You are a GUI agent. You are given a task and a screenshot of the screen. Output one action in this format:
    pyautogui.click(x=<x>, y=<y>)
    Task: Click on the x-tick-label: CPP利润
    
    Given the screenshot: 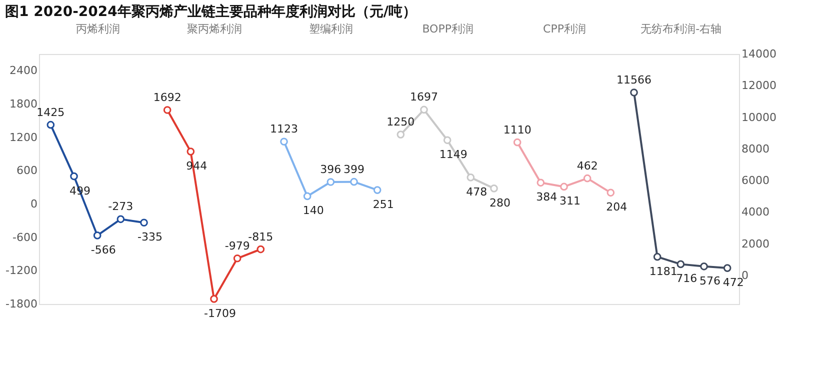 What is the action you would take?
    pyautogui.click(x=564, y=29)
    